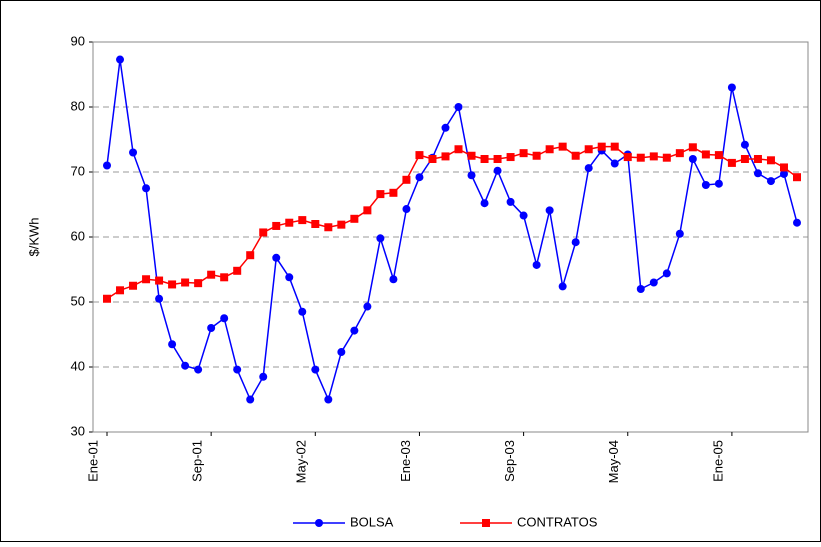 The height and width of the screenshot is (547, 821). Describe the element at coordinates (509, 461) in the screenshot. I see `x-tick-label: Sep-03` at that location.